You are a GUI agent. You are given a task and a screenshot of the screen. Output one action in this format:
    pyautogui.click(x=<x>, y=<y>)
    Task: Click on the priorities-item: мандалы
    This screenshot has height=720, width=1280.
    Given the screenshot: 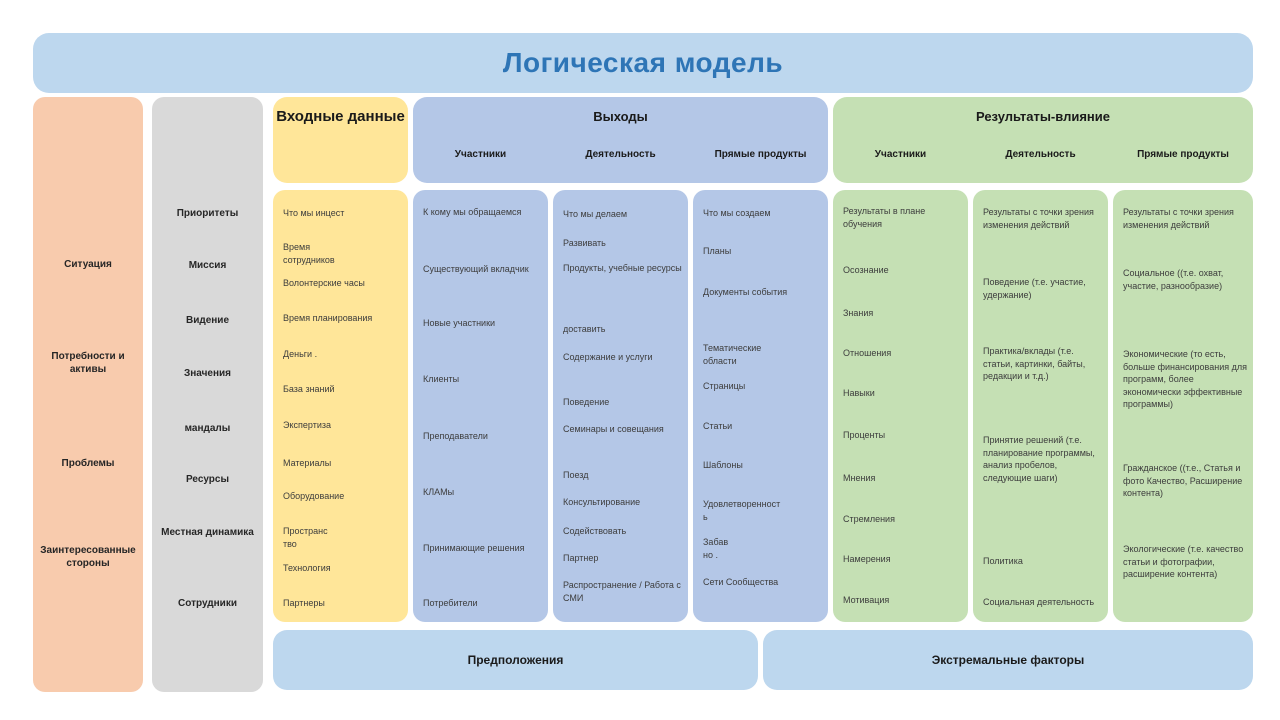 What is the action you would take?
    pyautogui.click(x=207, y=428)
    